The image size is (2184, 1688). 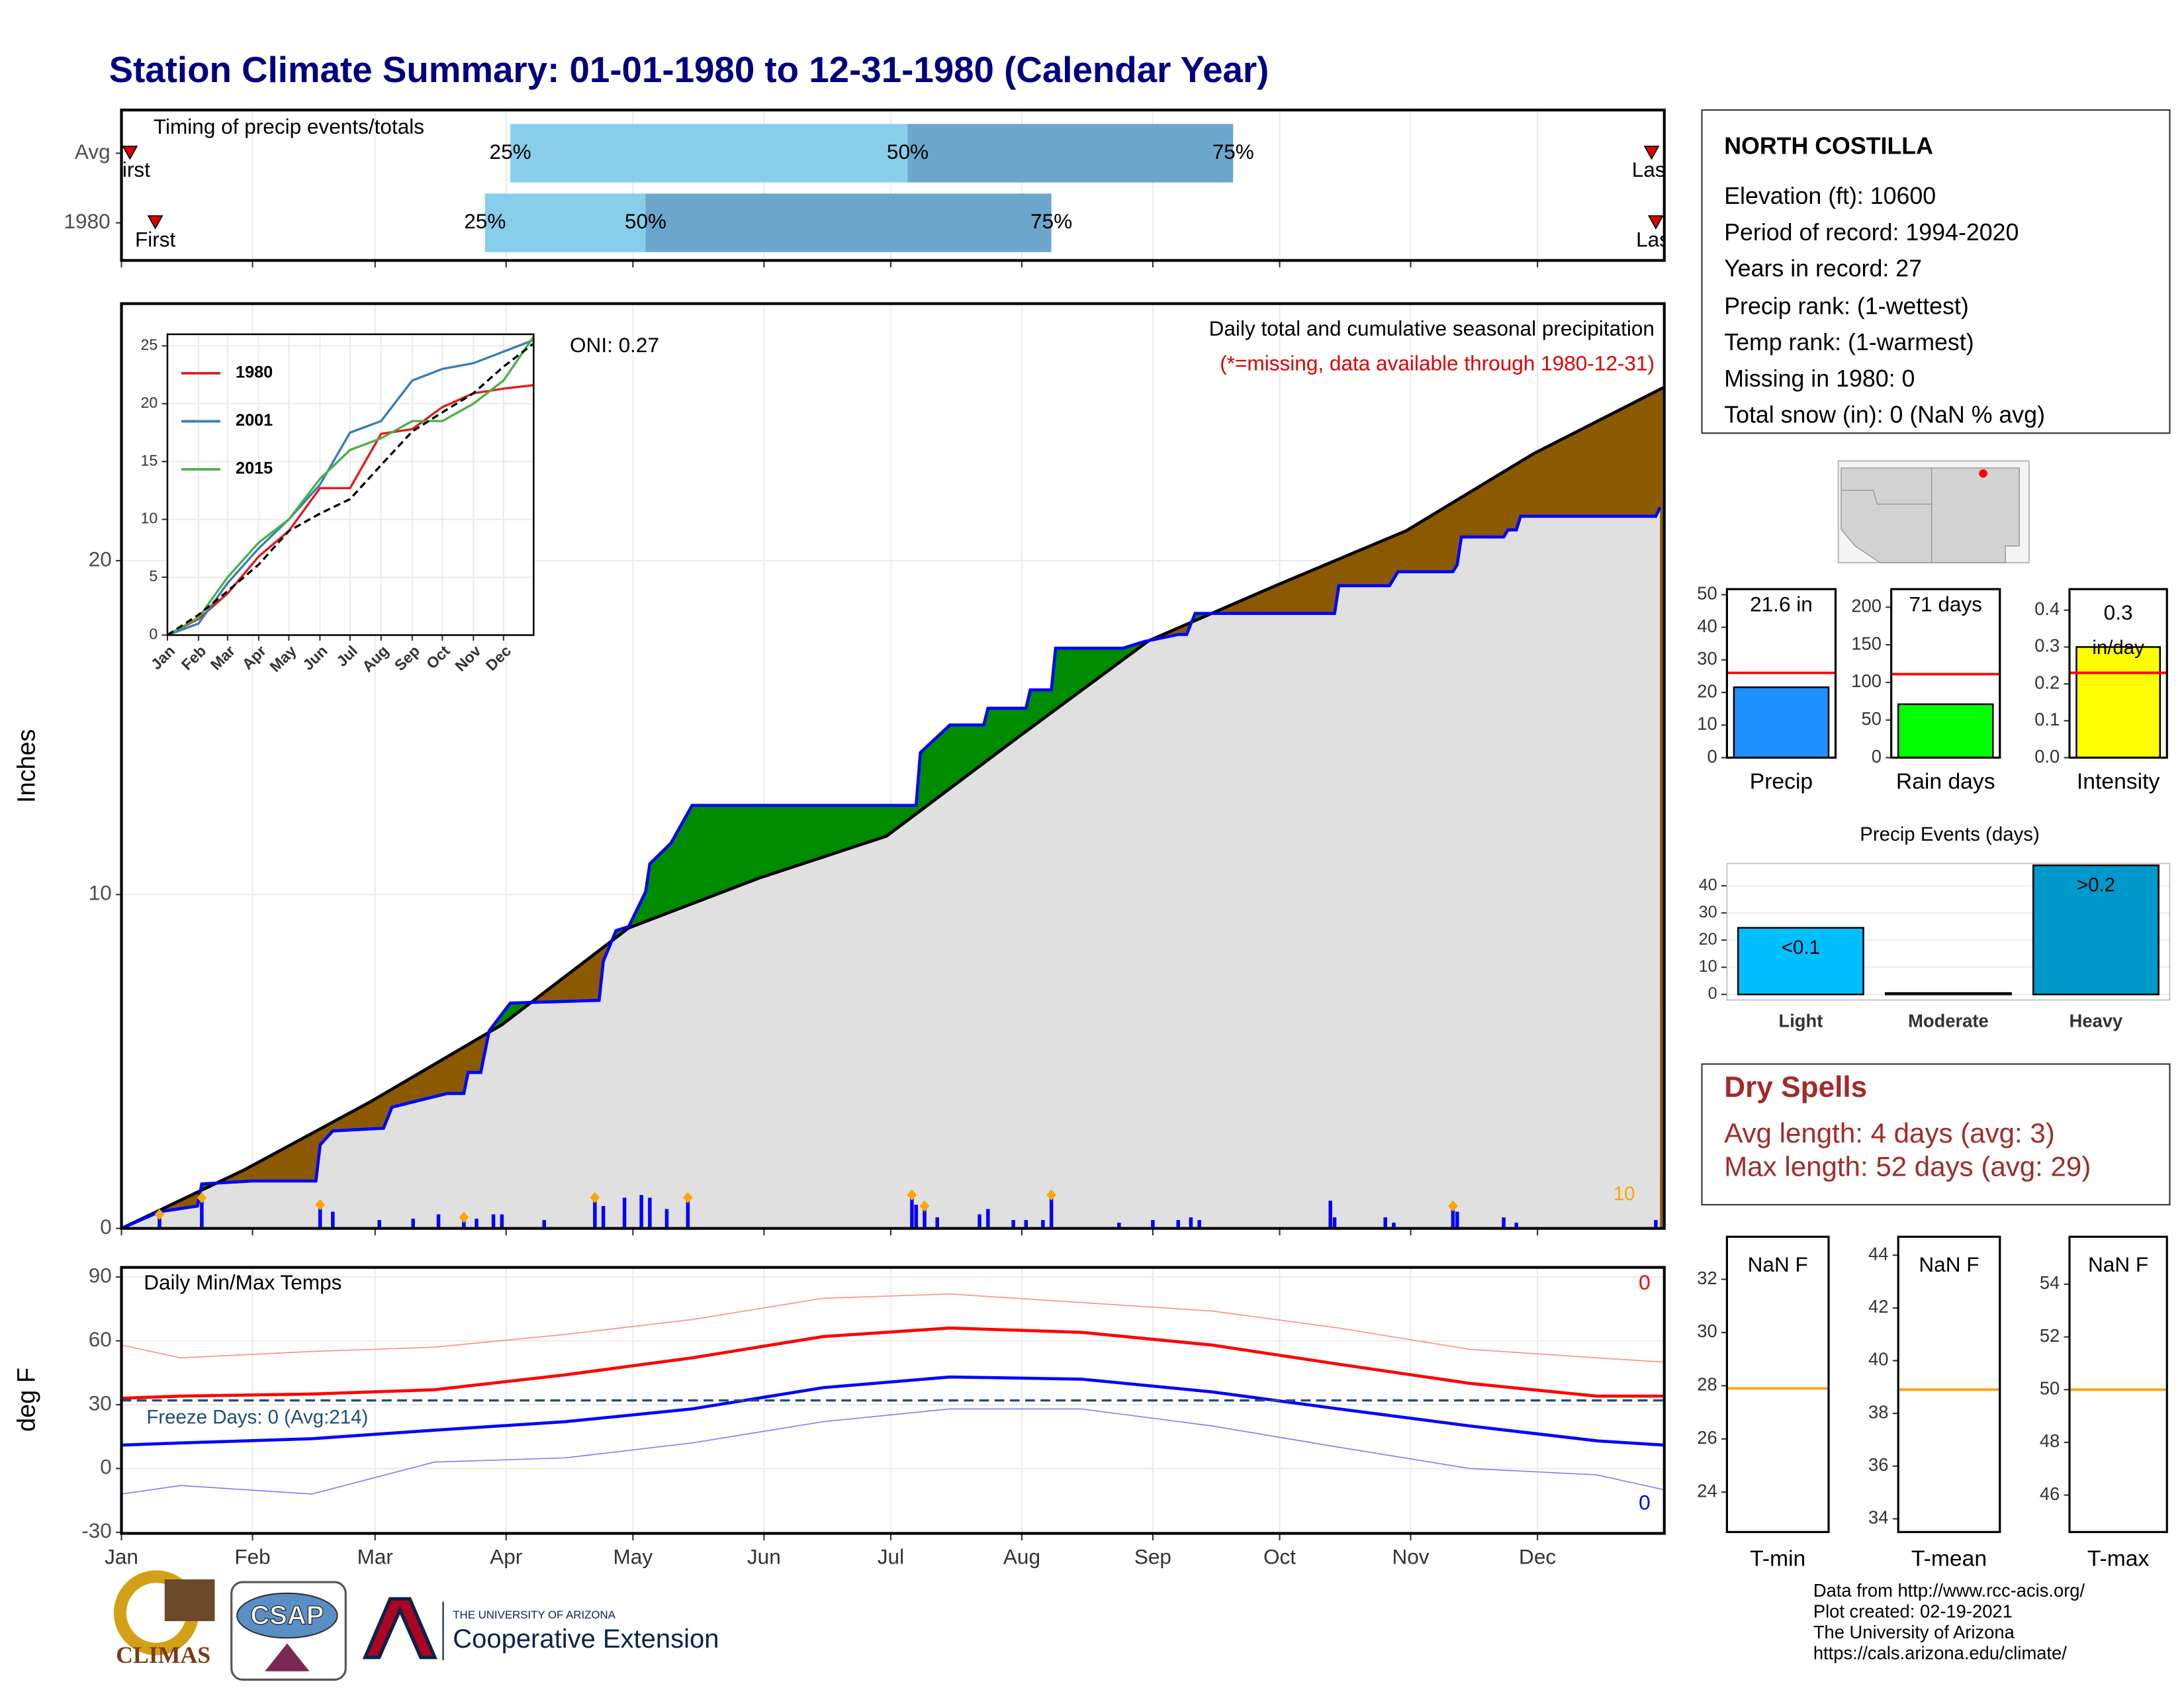 What do you see at coordinates (510, 152) in the screenshot?
I see `quartile-label: 25%` at bounding box center [510, 152].